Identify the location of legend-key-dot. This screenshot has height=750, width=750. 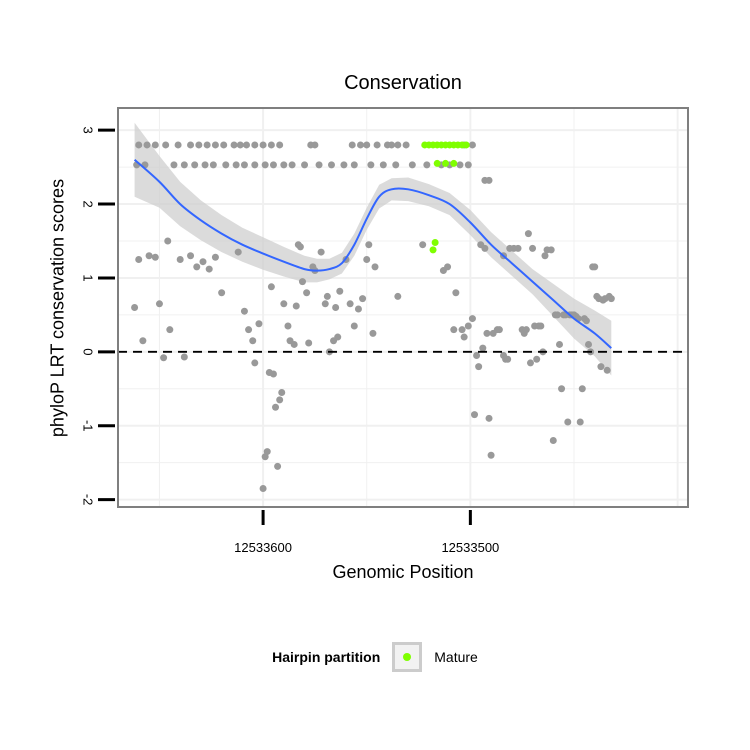
(407, 657).